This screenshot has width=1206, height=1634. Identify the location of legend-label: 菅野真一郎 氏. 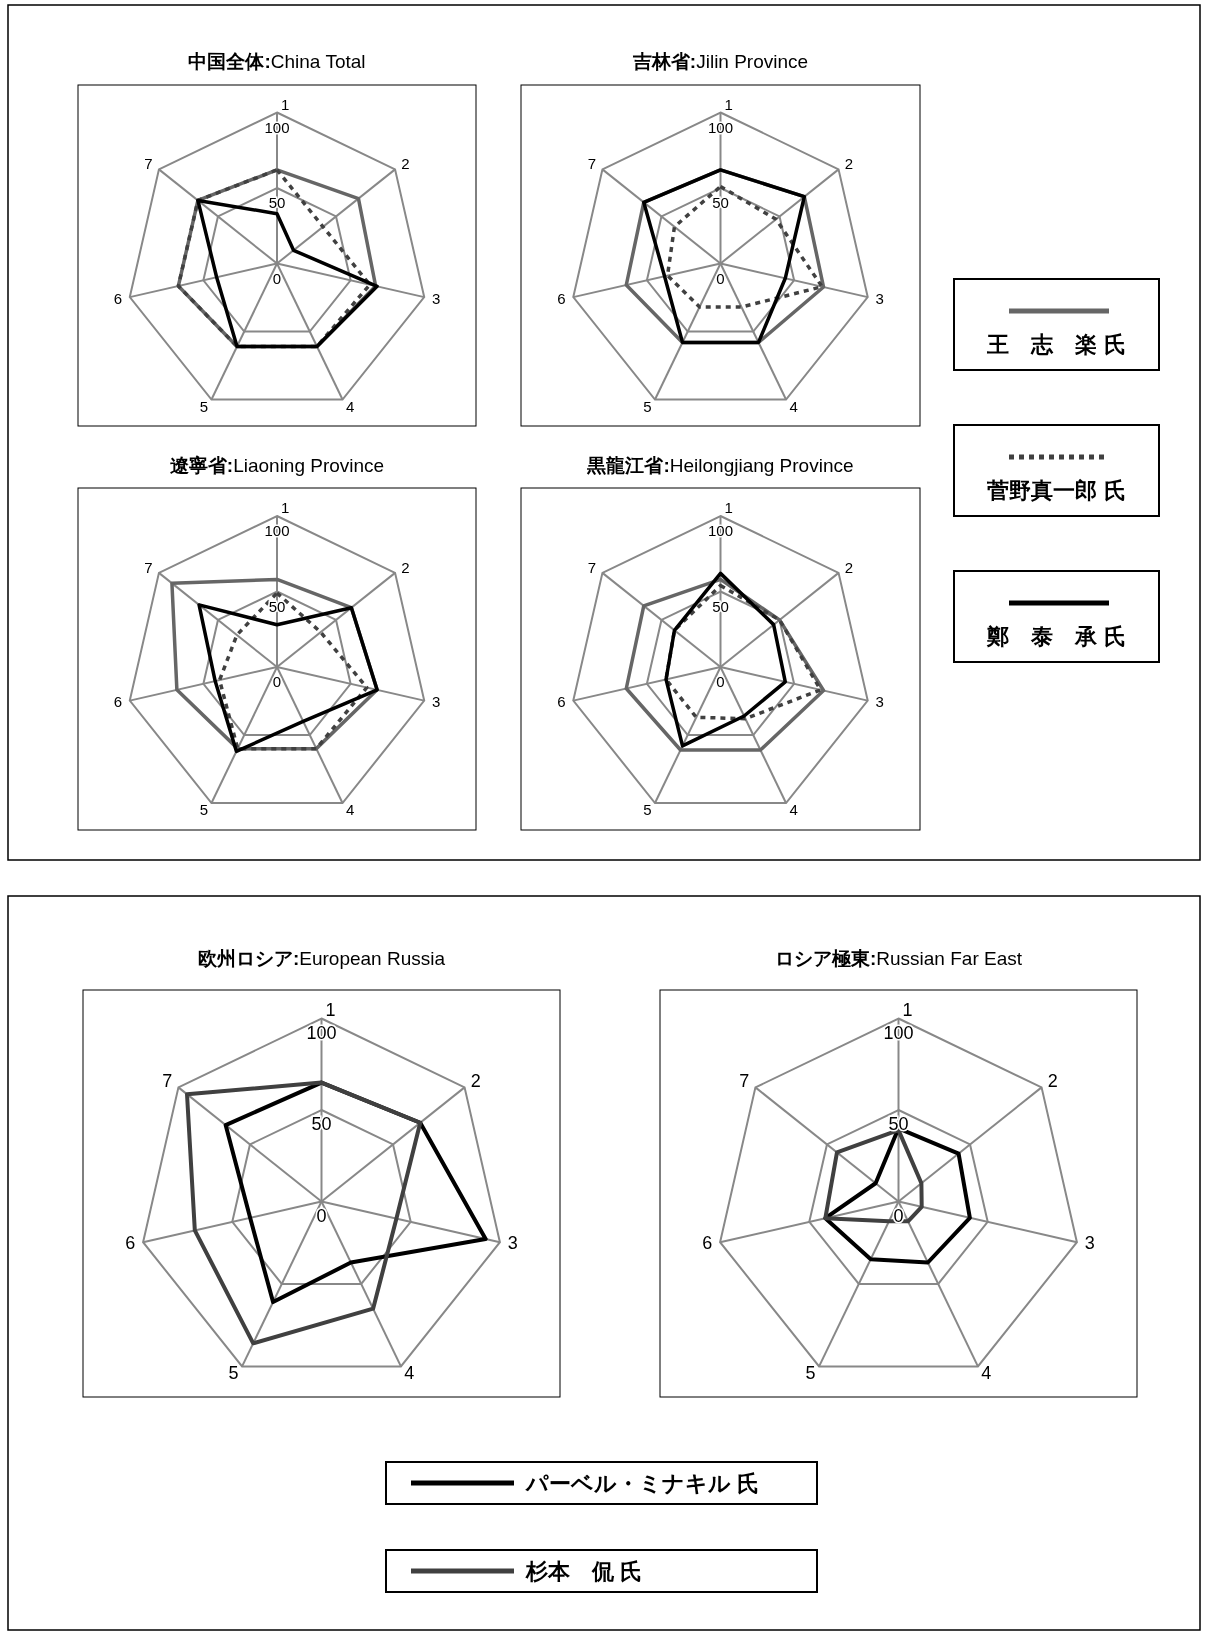
(1056, 490).